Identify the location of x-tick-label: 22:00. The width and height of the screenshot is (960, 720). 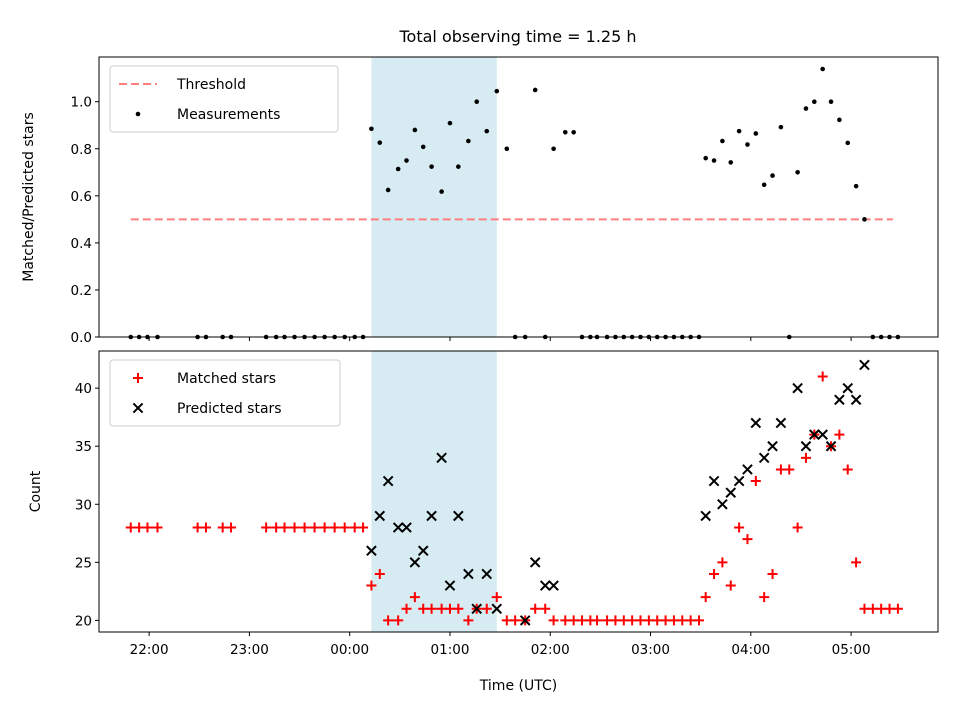
(149, 650).